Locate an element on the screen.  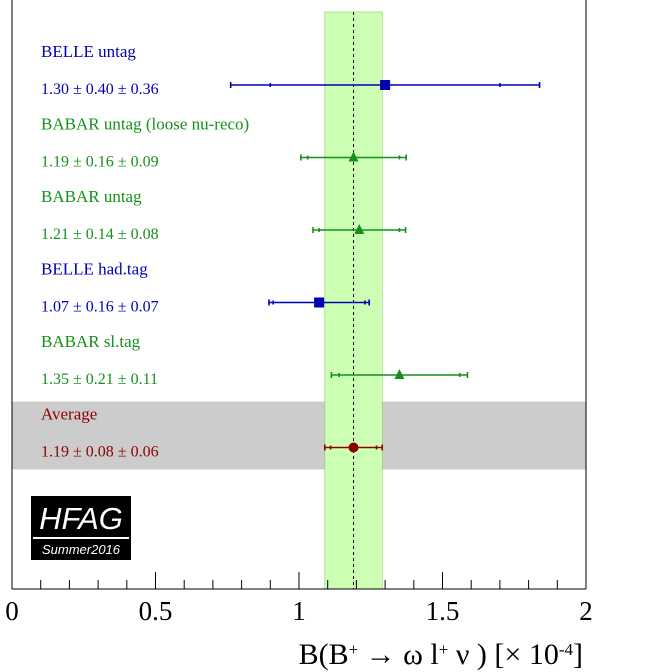
x-tick-label: 1.5 is located at coordinates (443, 611).